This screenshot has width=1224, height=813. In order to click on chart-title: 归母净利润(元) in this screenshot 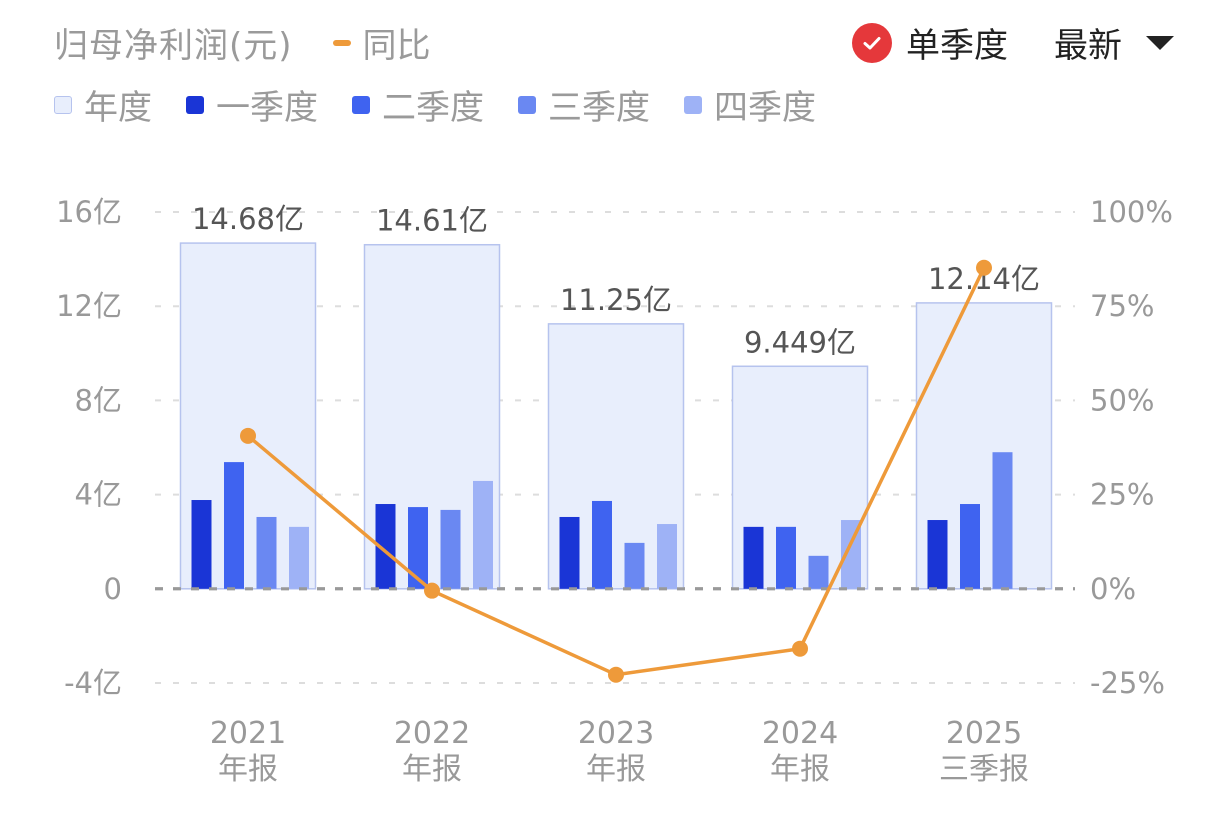, I will do `click(173, 46)`.